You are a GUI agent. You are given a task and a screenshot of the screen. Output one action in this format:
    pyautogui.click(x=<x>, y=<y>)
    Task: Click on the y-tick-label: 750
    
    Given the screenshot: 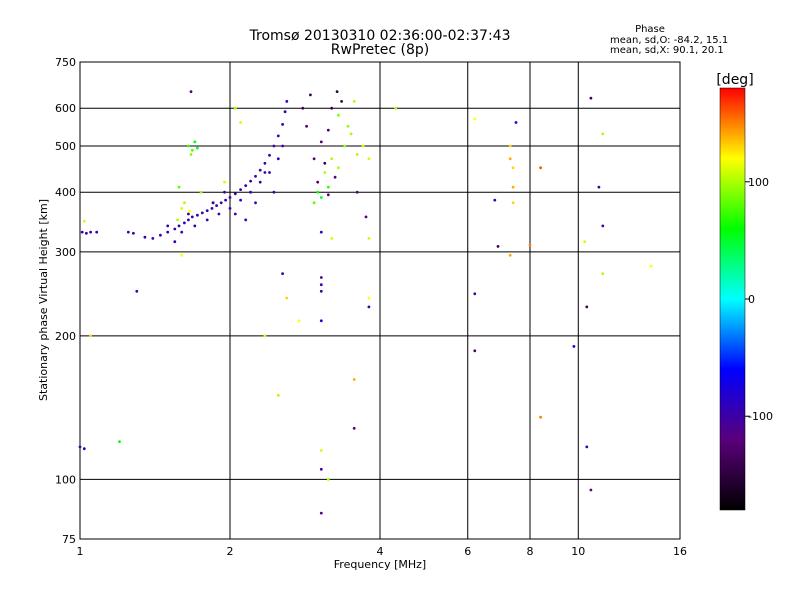 What is the action you would take?
    pyautogui.click(x=65, y=62)
    